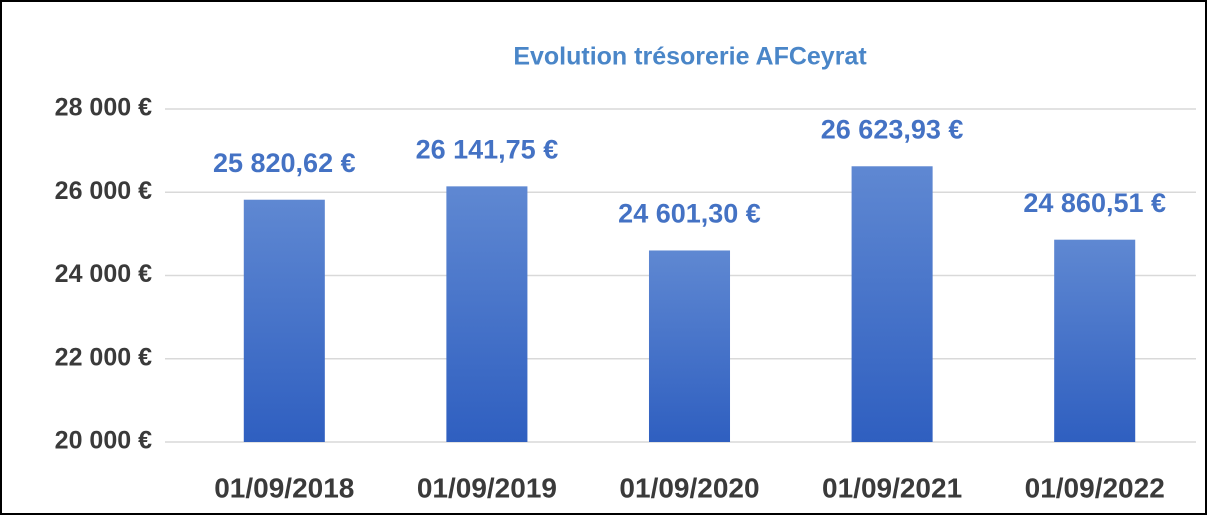 Image resolution: width=1207 pixels, height=515 pixels. What do you see at coordinates (103, 108) in the screenshot?
I see `y-tick-label: 28 000 €` at bounding box center [103, 108].